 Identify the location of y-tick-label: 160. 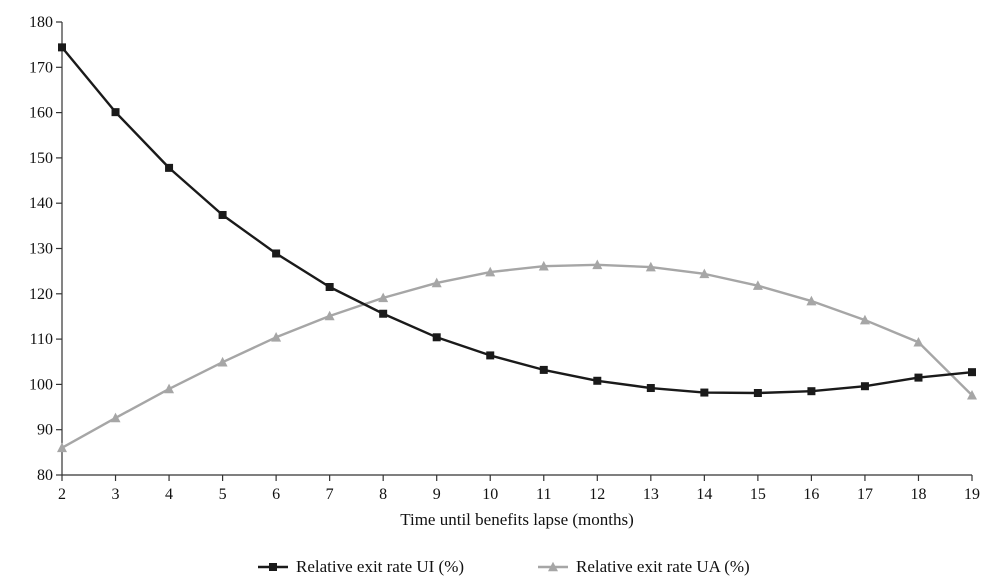
(41, 113).